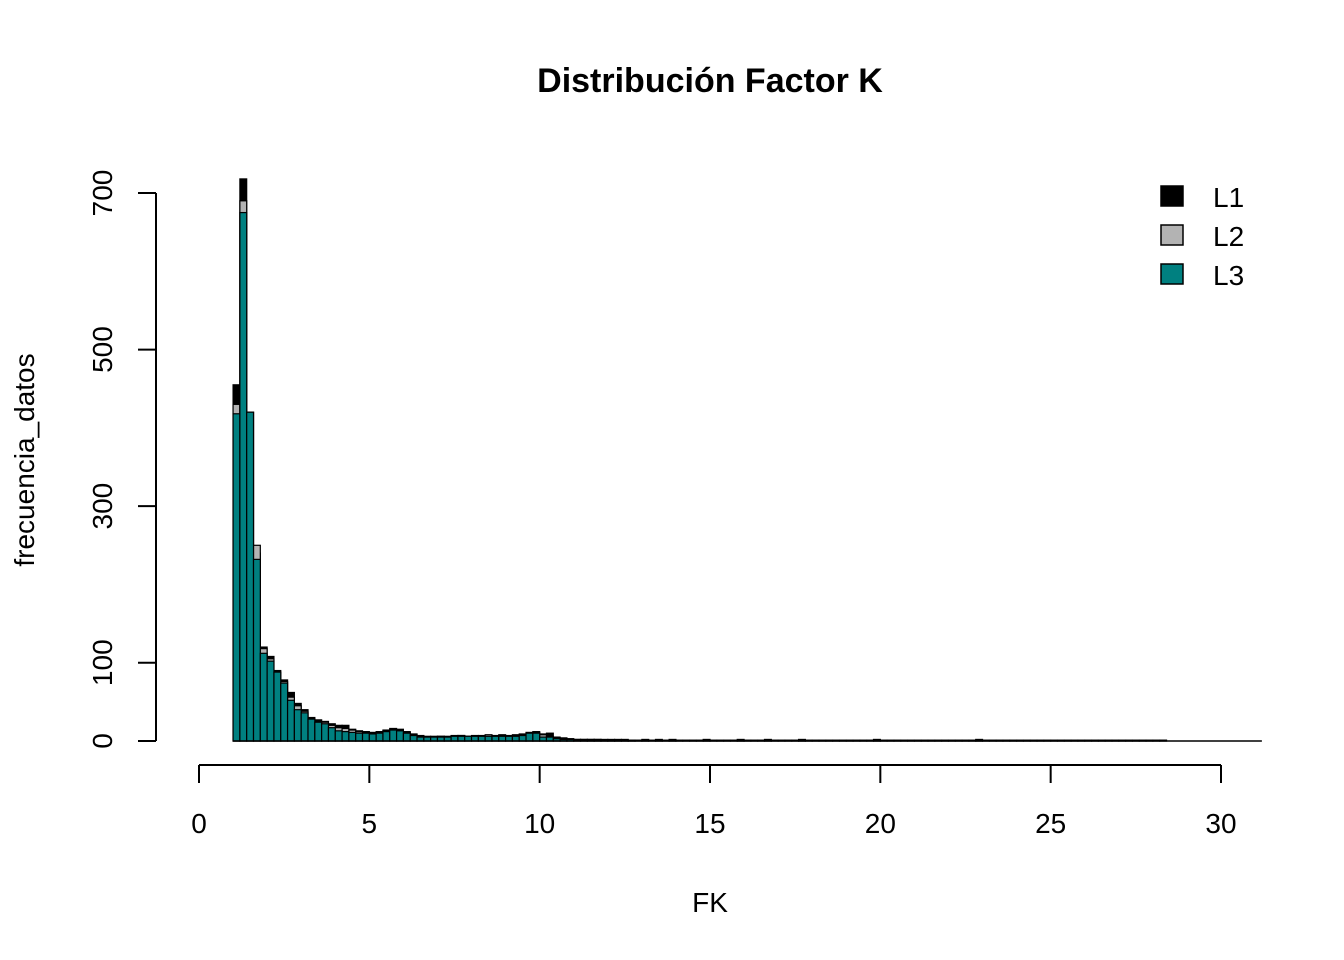 This screenshot has height=960, width=1344. What do you see at coordinates (1050, 823) in the screenshot?
I see `x-tick-label: 25` at bounding box center [1050, 823].